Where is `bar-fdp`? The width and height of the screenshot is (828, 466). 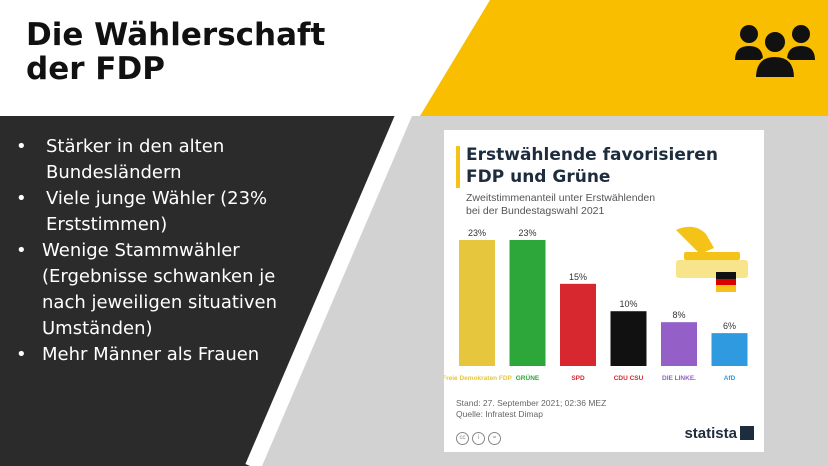
bar-fdp is located at coordinates (477, 303).